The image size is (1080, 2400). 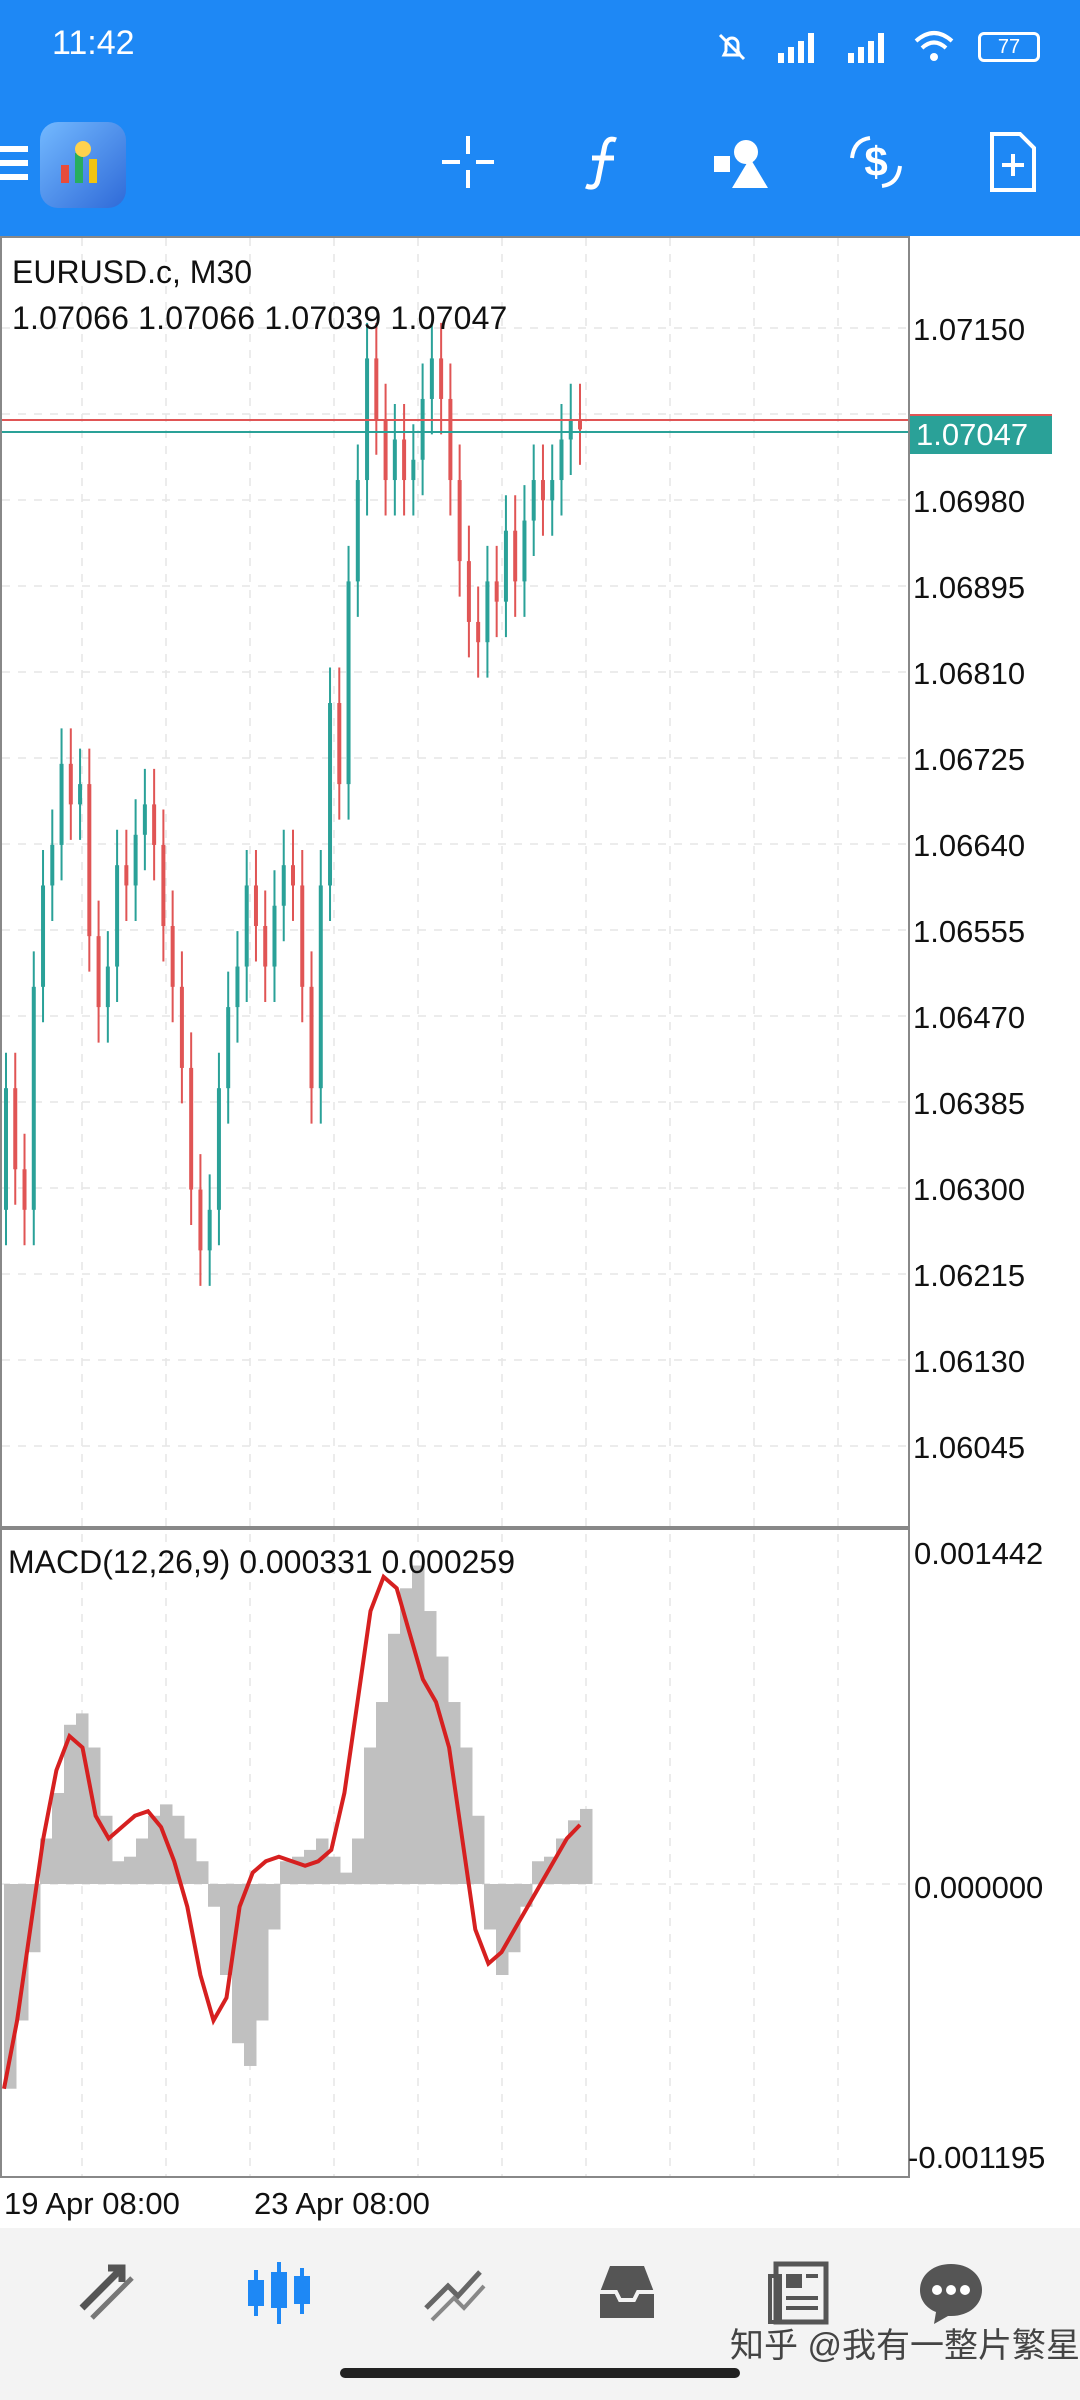 I want to click on price-y-label: 1.06215, so click(x=969, y=1275).